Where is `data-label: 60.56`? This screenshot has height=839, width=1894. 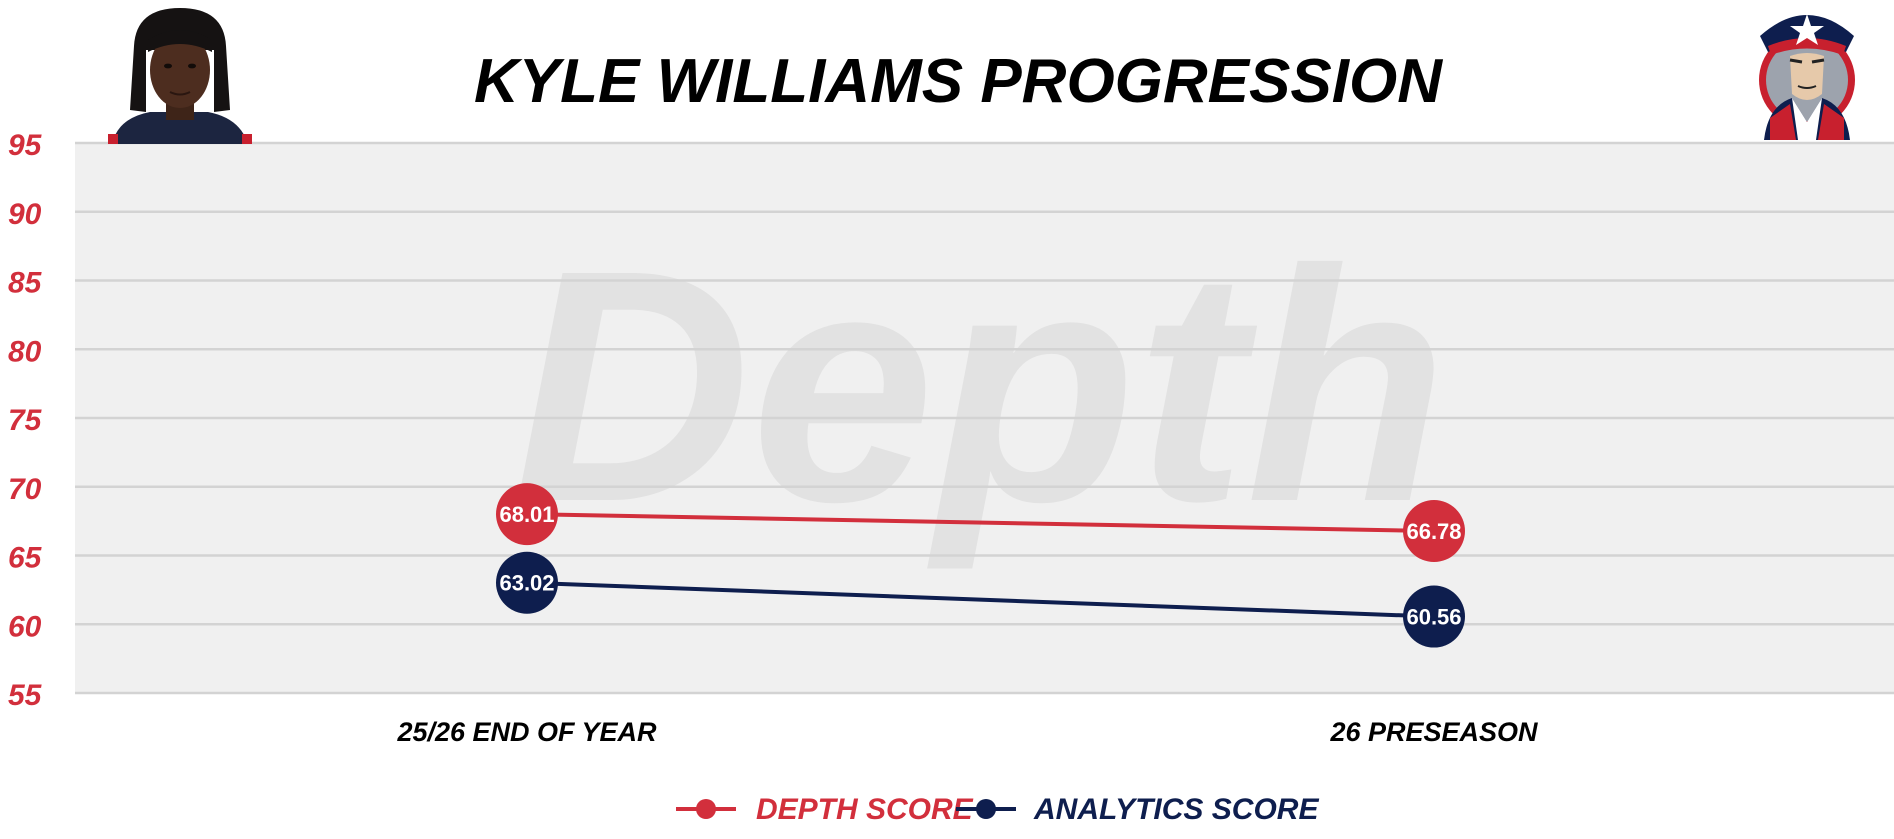
data-label: 60.56 is located at coordinates (1433, 617).